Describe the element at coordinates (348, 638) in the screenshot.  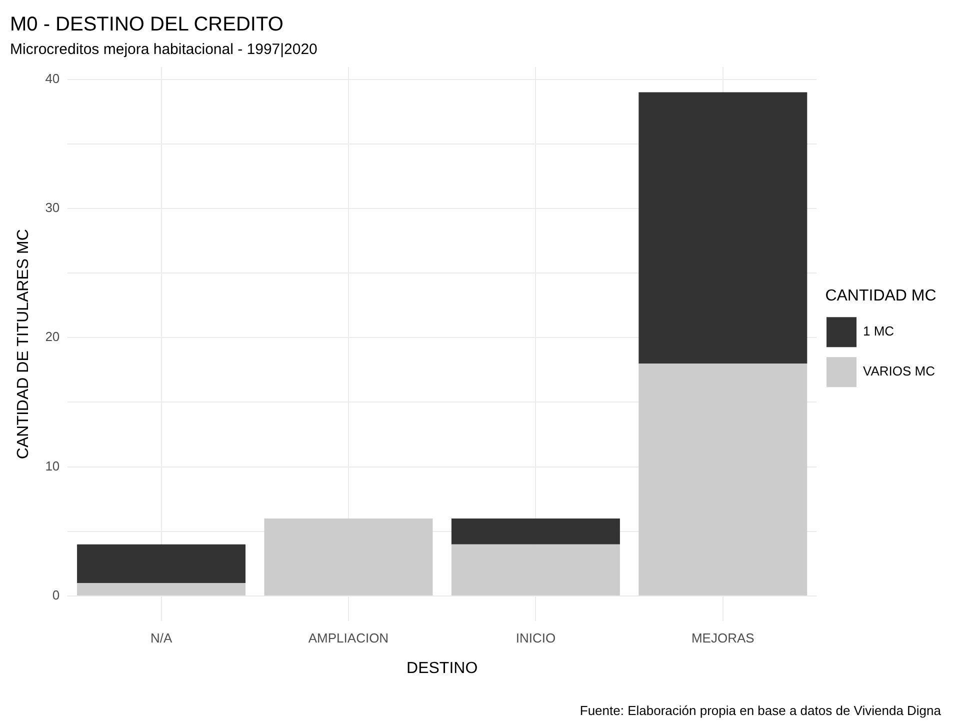
I see `x-tick-label: AMPLIACION` at that location.